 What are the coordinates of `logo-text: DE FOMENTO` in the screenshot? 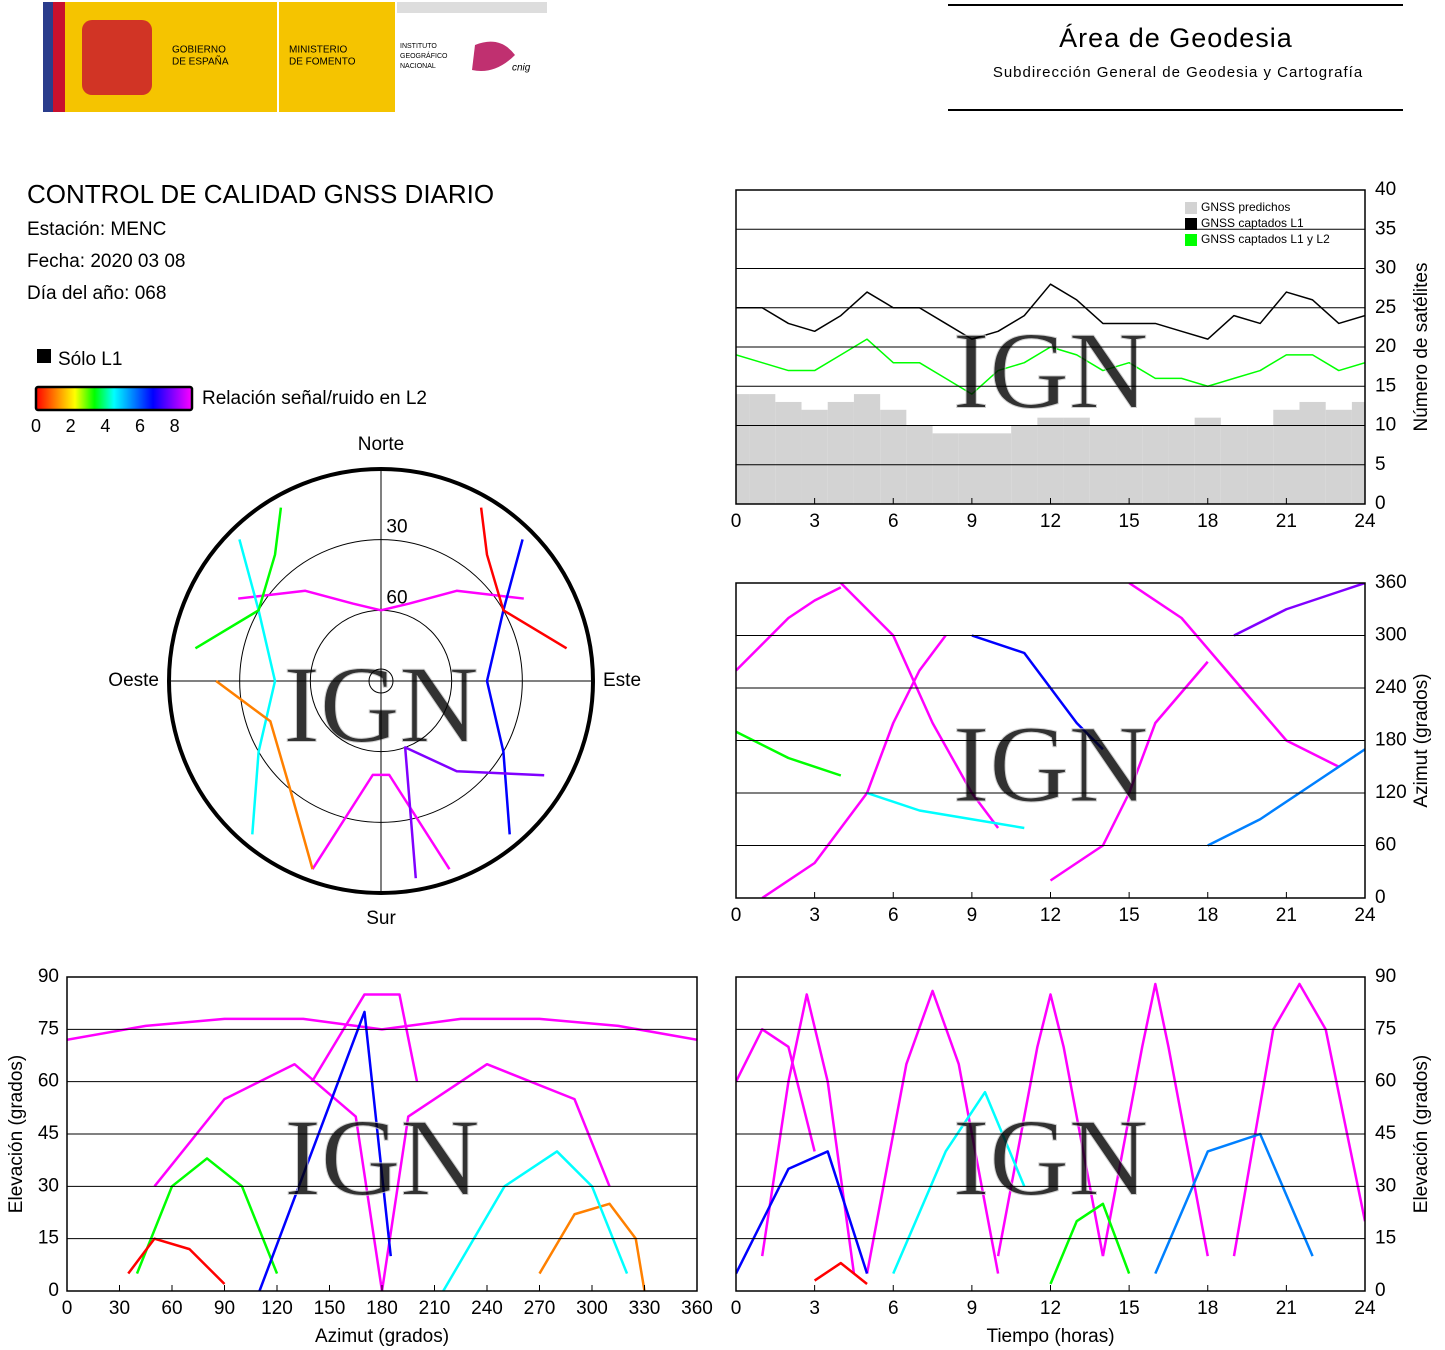 It's located at (322, 62).